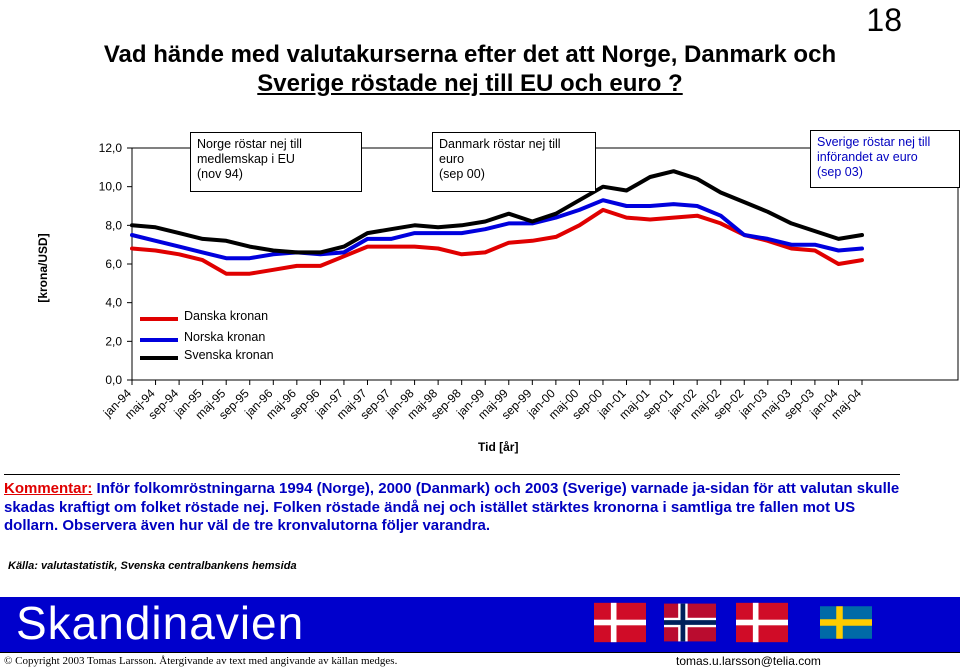 The image size is (960, 670). Describe the element at coordinates (867, 157) in the screenshot. I see `annotation-sverige-line-2: införandet av euro` at that location.